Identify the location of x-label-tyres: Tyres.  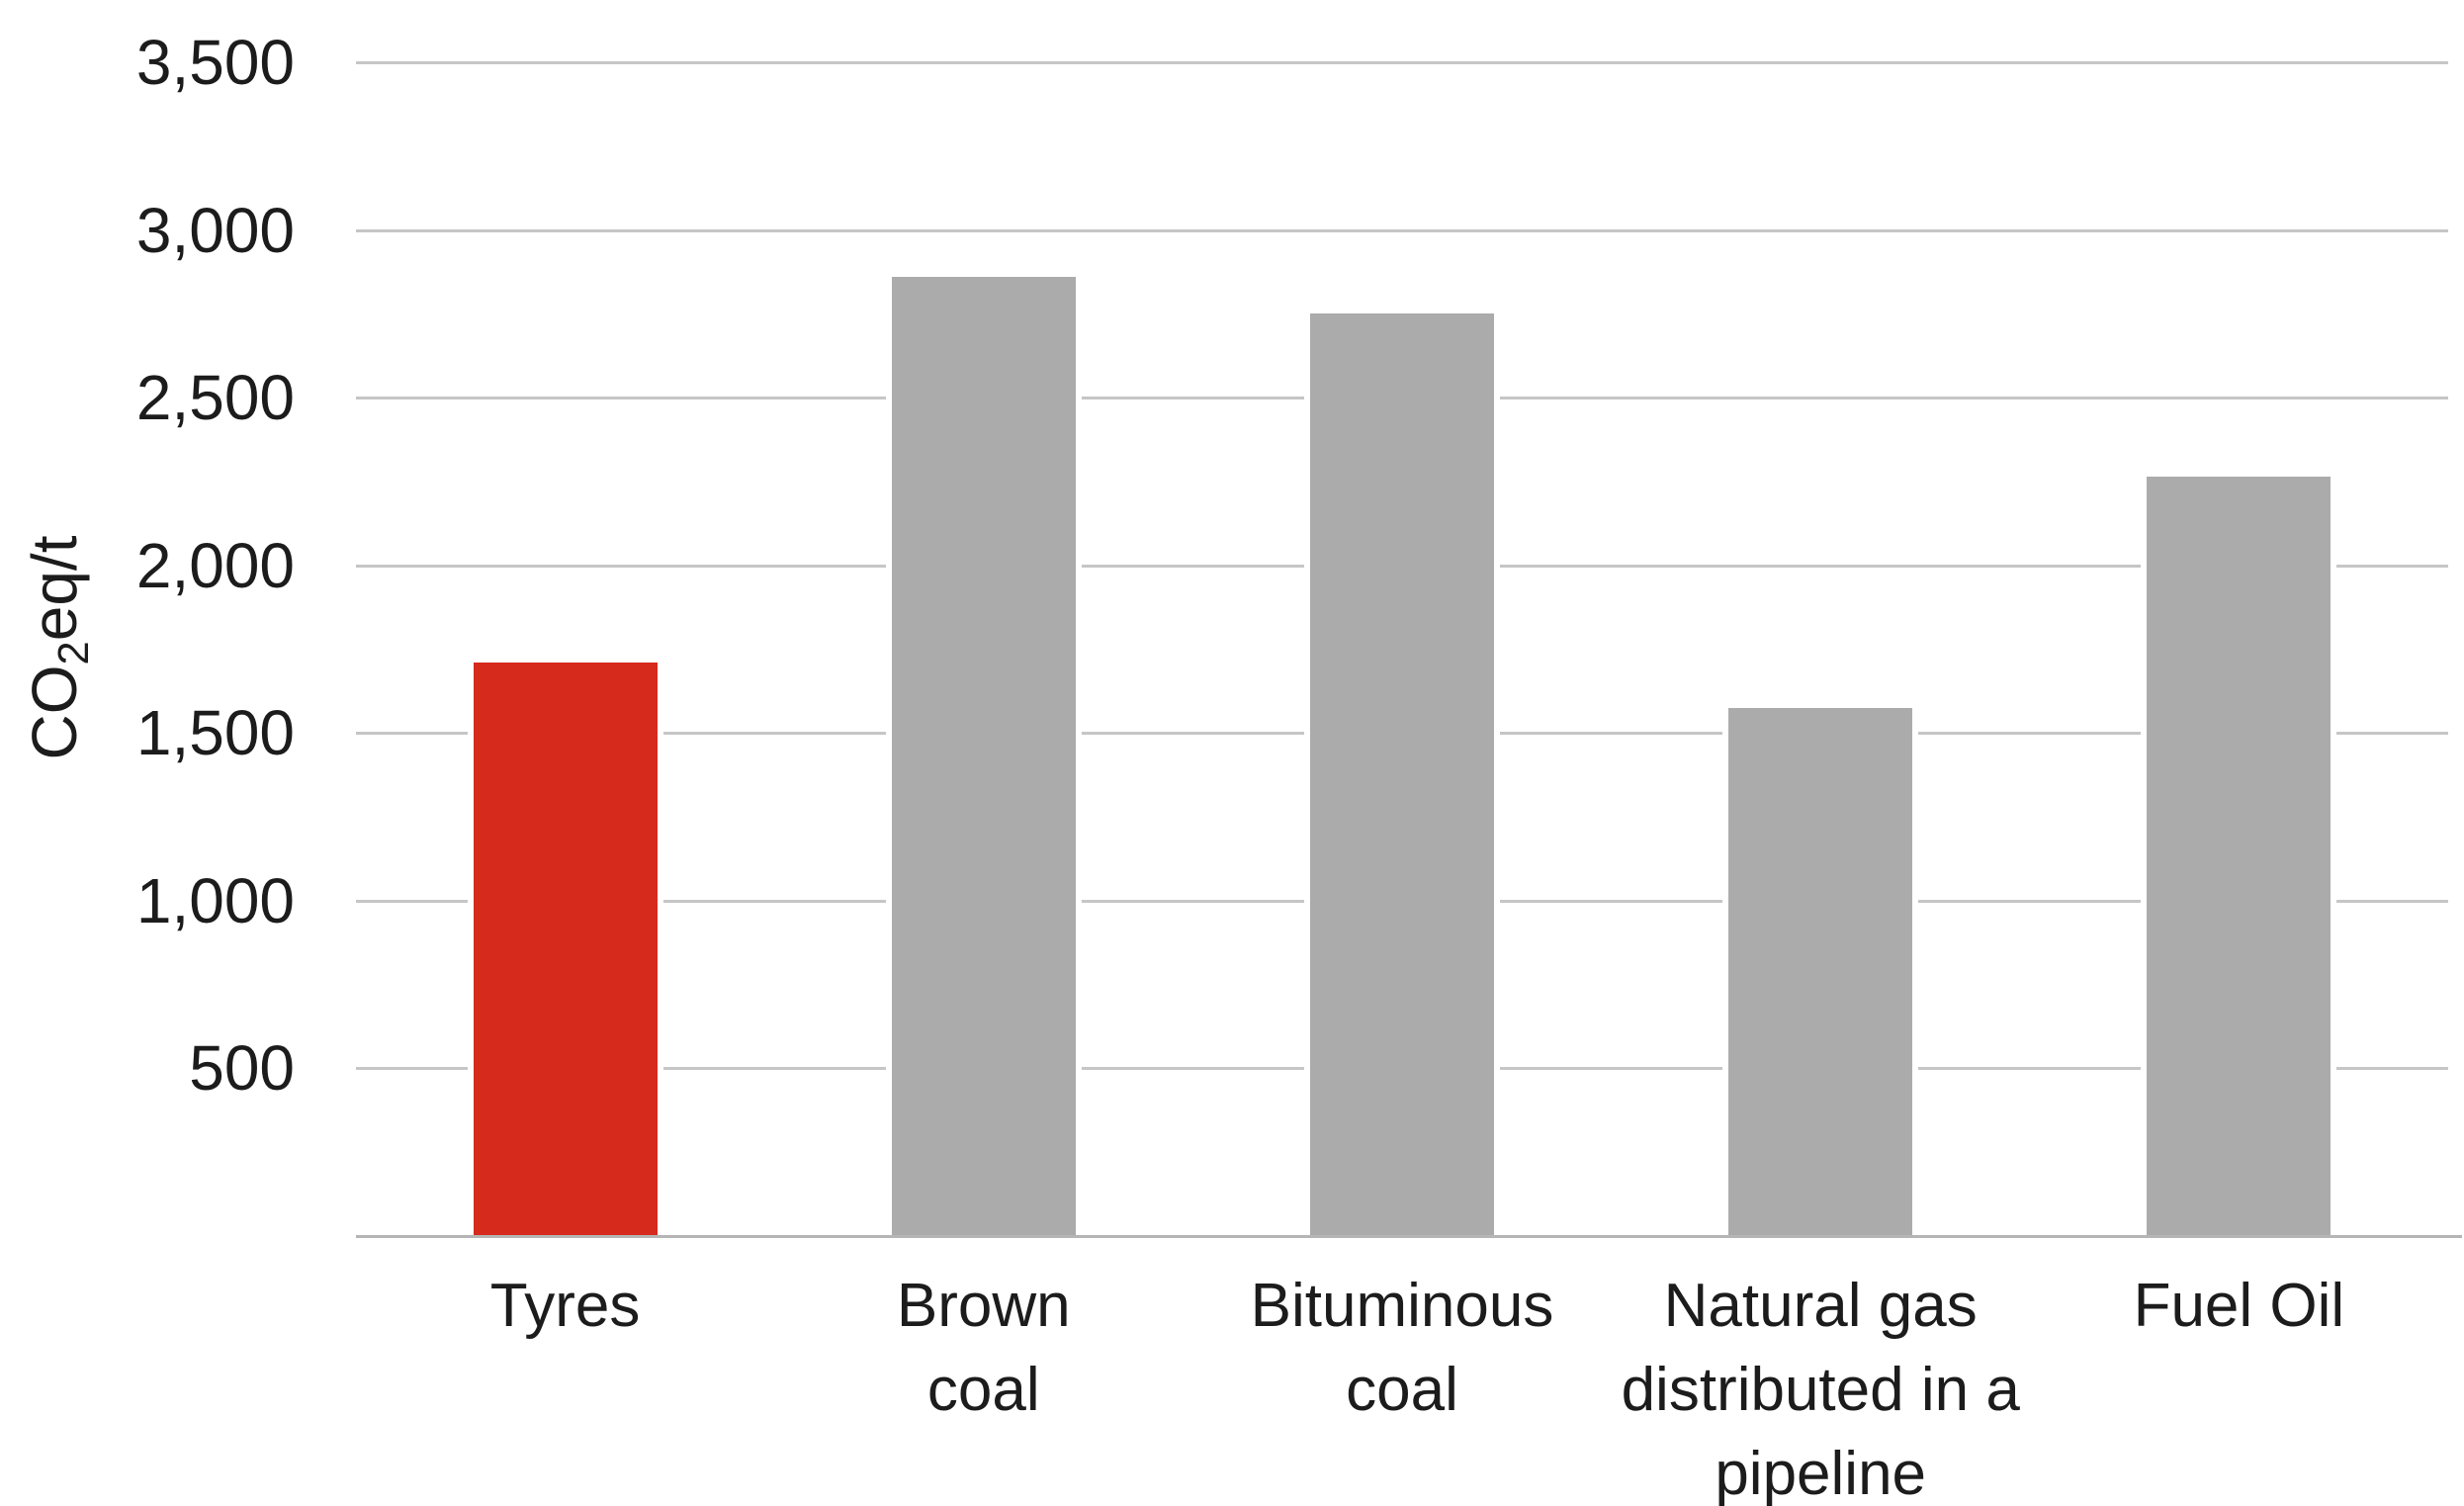
(565, 1306).